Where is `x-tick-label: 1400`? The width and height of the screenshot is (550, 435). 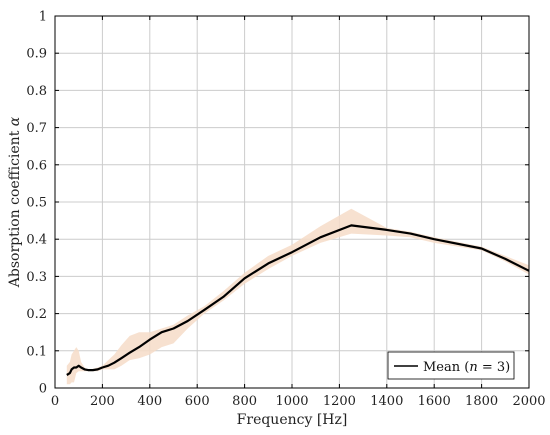
x-tick-label: 1400 is located at coordinates (386, 401).